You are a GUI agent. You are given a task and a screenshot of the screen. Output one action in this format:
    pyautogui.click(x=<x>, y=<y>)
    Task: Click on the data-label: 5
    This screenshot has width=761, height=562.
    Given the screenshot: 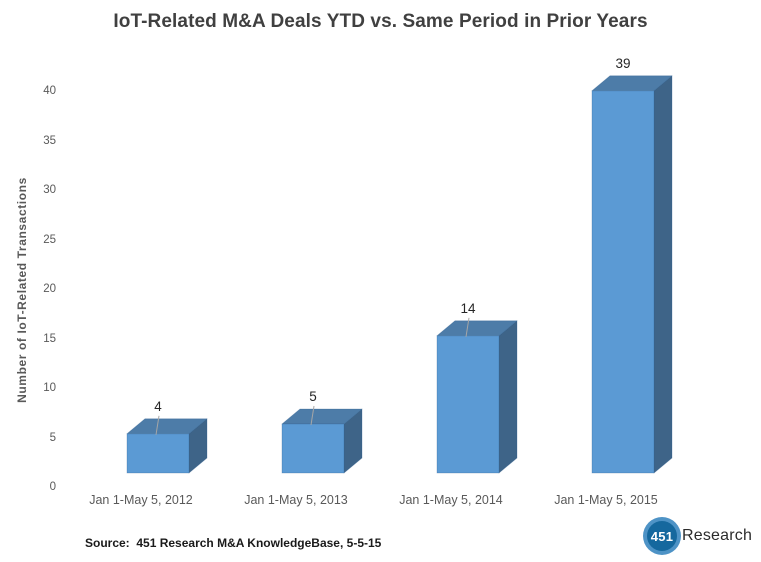 What is the action you would take?
    pyautogui.click(x=313, y=396)
    